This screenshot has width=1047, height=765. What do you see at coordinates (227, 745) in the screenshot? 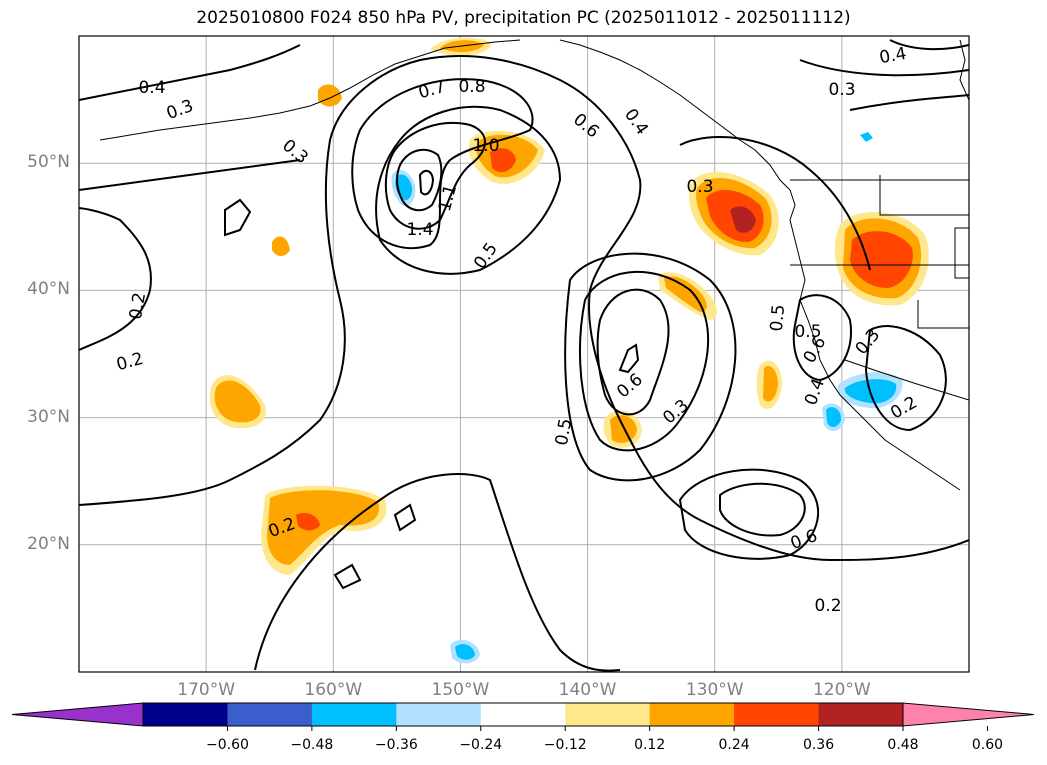
I see `colorbar-tick-label: −0.60` at bounding box center [227, 745].